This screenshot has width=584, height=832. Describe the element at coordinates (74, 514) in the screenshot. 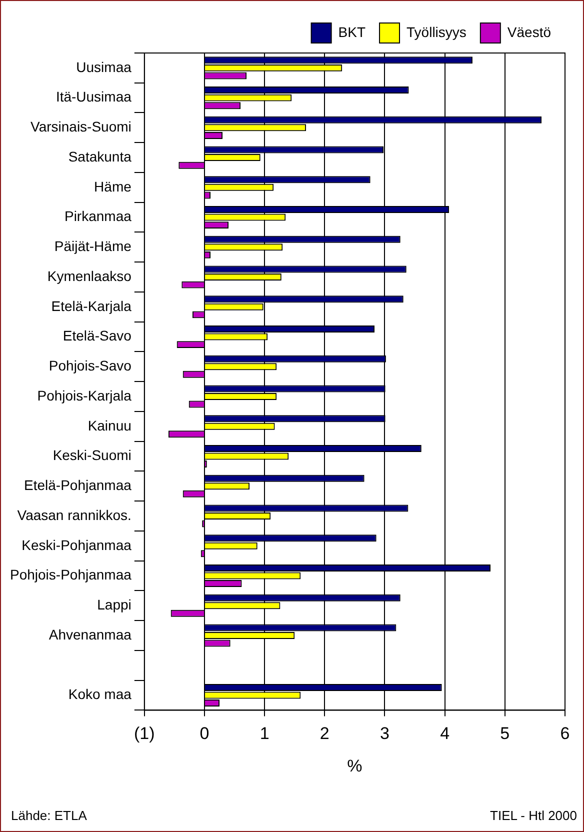

I see `y-tick-label: Vaasan rannikkos.` at that location.